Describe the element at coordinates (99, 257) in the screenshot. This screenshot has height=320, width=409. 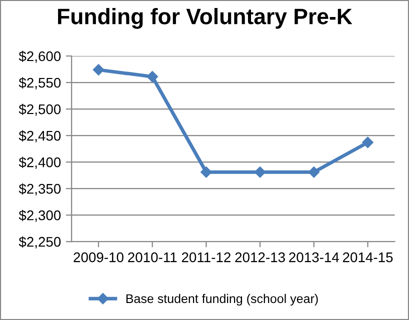
I see `x-tick-label: 2009-10` at that location.